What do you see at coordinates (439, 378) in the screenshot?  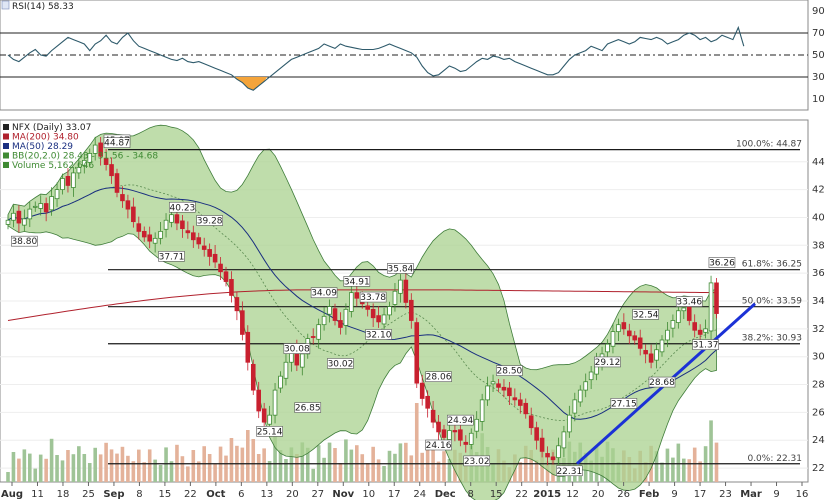 I see `price-label: 28.06` at bounding box center [439, 378].